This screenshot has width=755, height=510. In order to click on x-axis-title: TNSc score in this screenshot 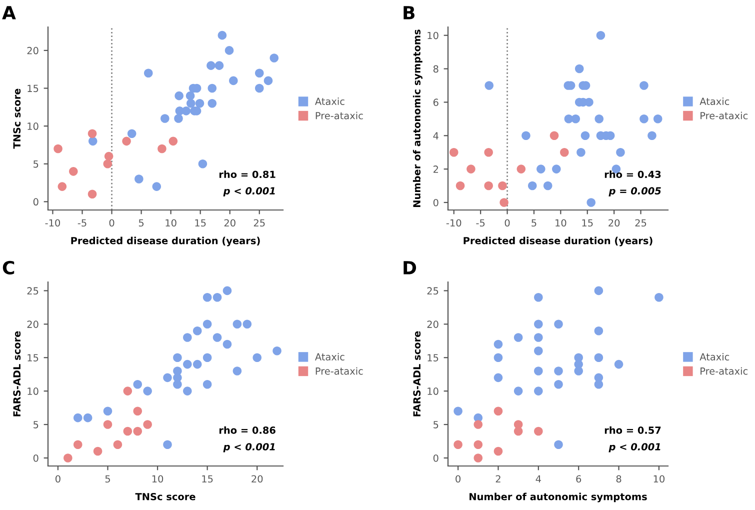, I will do `click(165, 496)`.